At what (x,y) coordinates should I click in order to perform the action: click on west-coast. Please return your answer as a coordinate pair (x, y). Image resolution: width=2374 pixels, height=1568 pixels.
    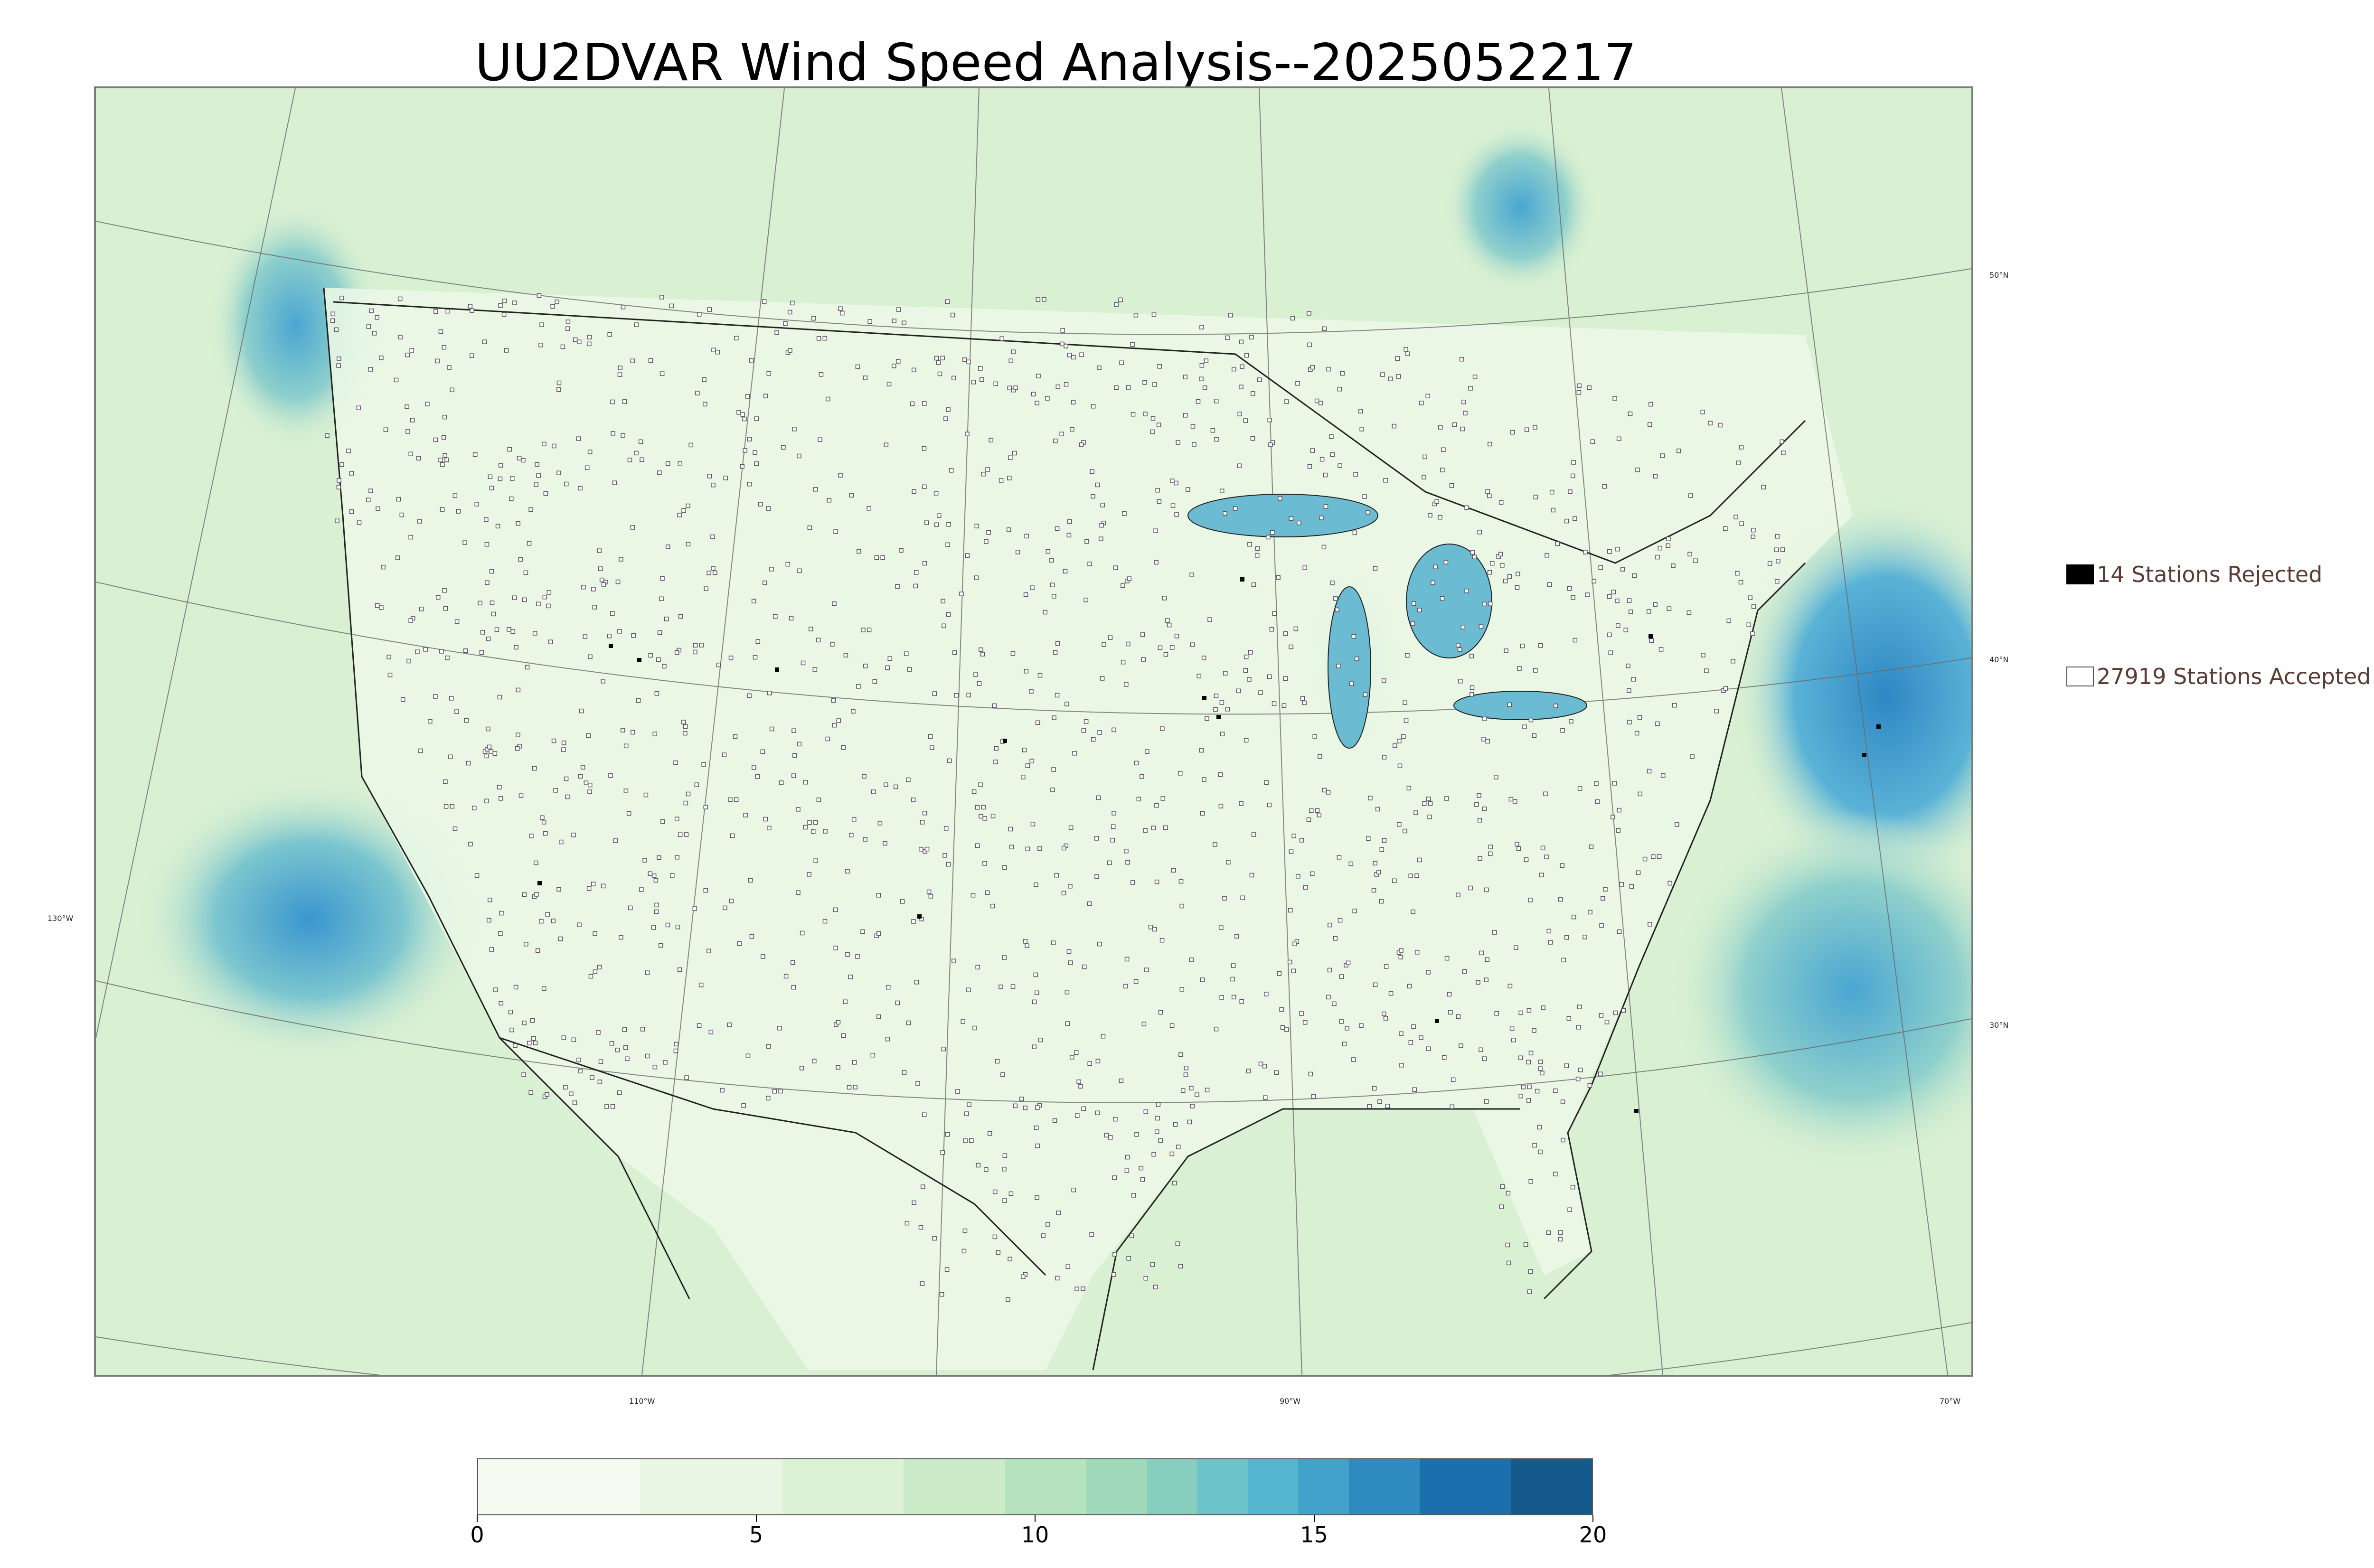
    Looking at the image, I should click on (506, 793).